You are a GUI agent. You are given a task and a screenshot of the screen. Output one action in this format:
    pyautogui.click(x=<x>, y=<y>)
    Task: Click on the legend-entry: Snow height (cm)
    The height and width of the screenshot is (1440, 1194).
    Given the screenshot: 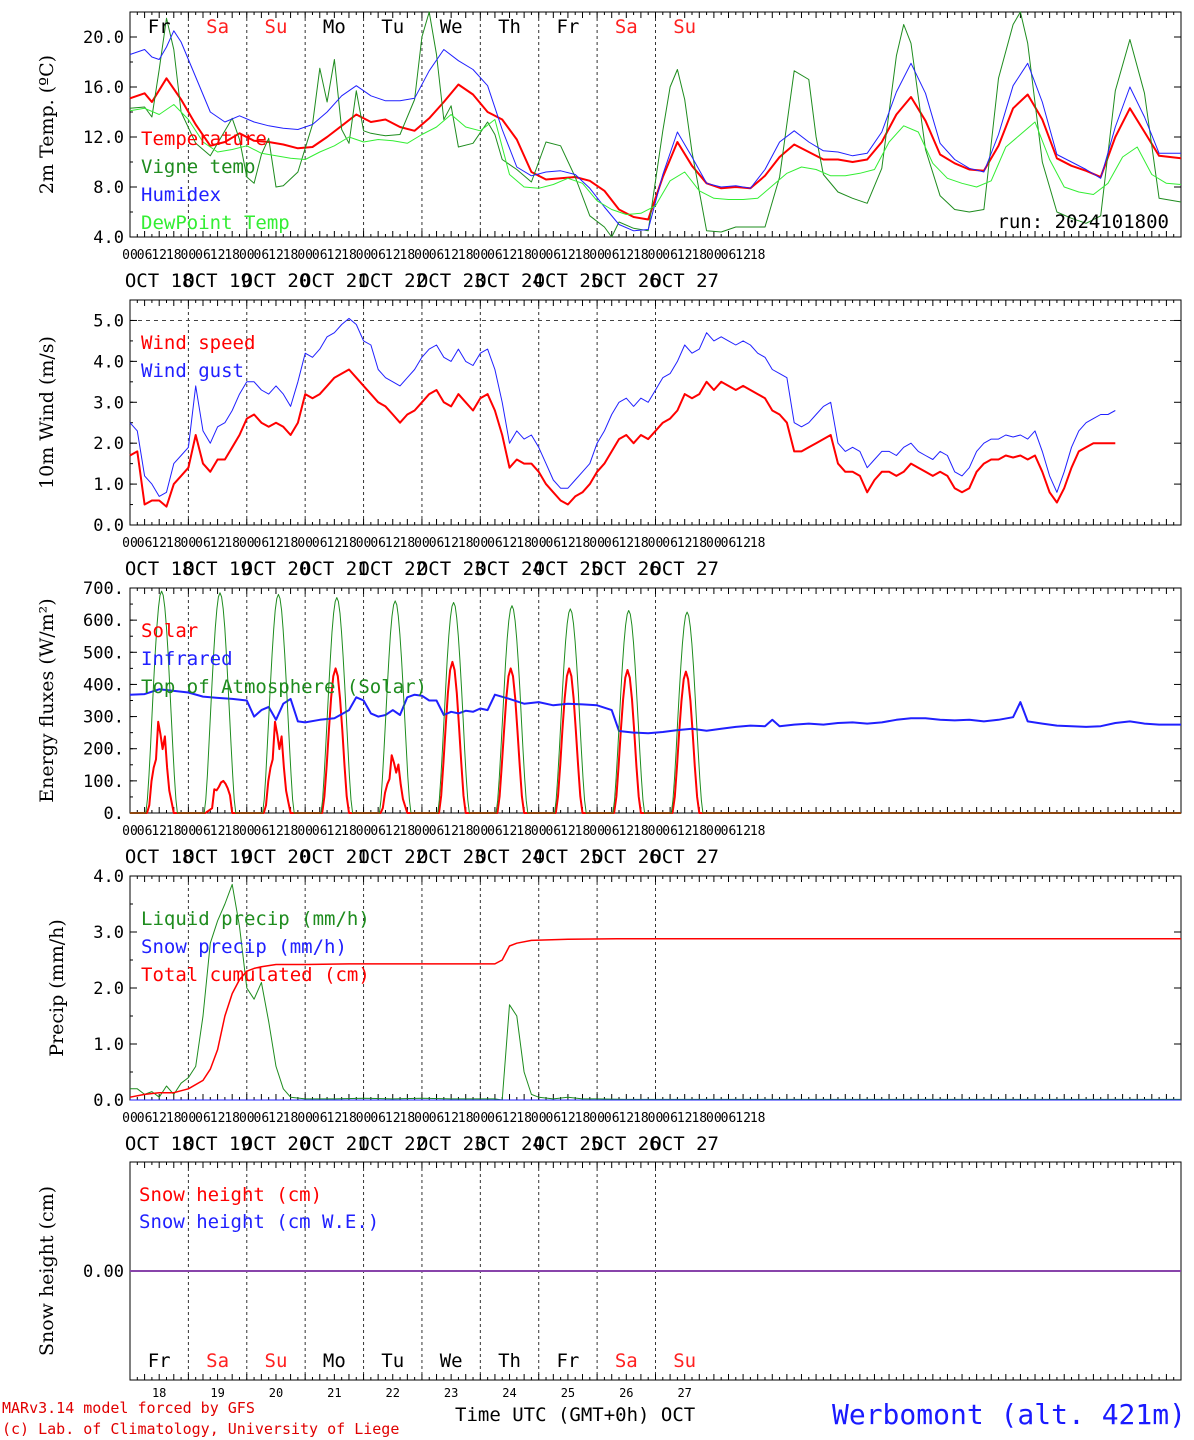 What is the action you would take?
    pyautogui.click(x=230, y=1195)
    